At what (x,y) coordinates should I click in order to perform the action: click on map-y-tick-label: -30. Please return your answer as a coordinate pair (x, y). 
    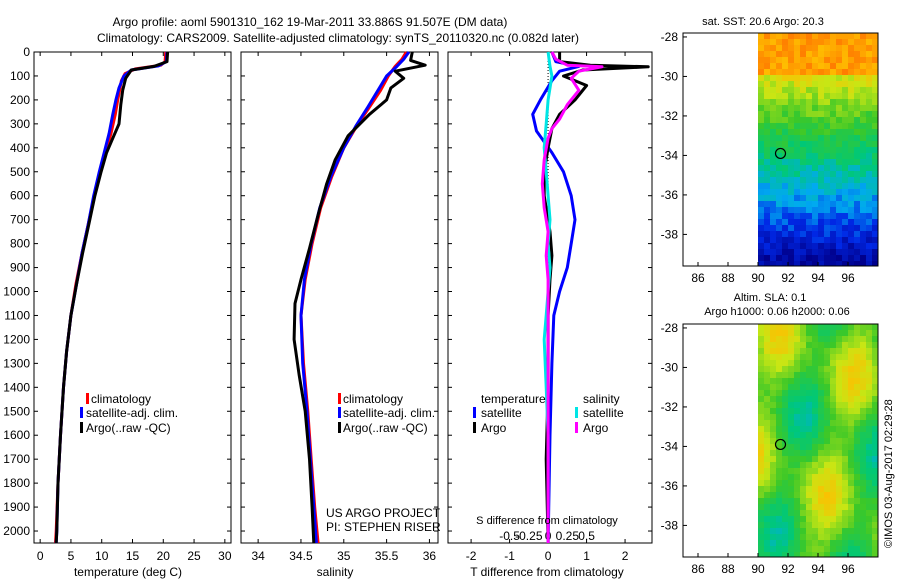
    Looking at the image, I should click on (670, 367).